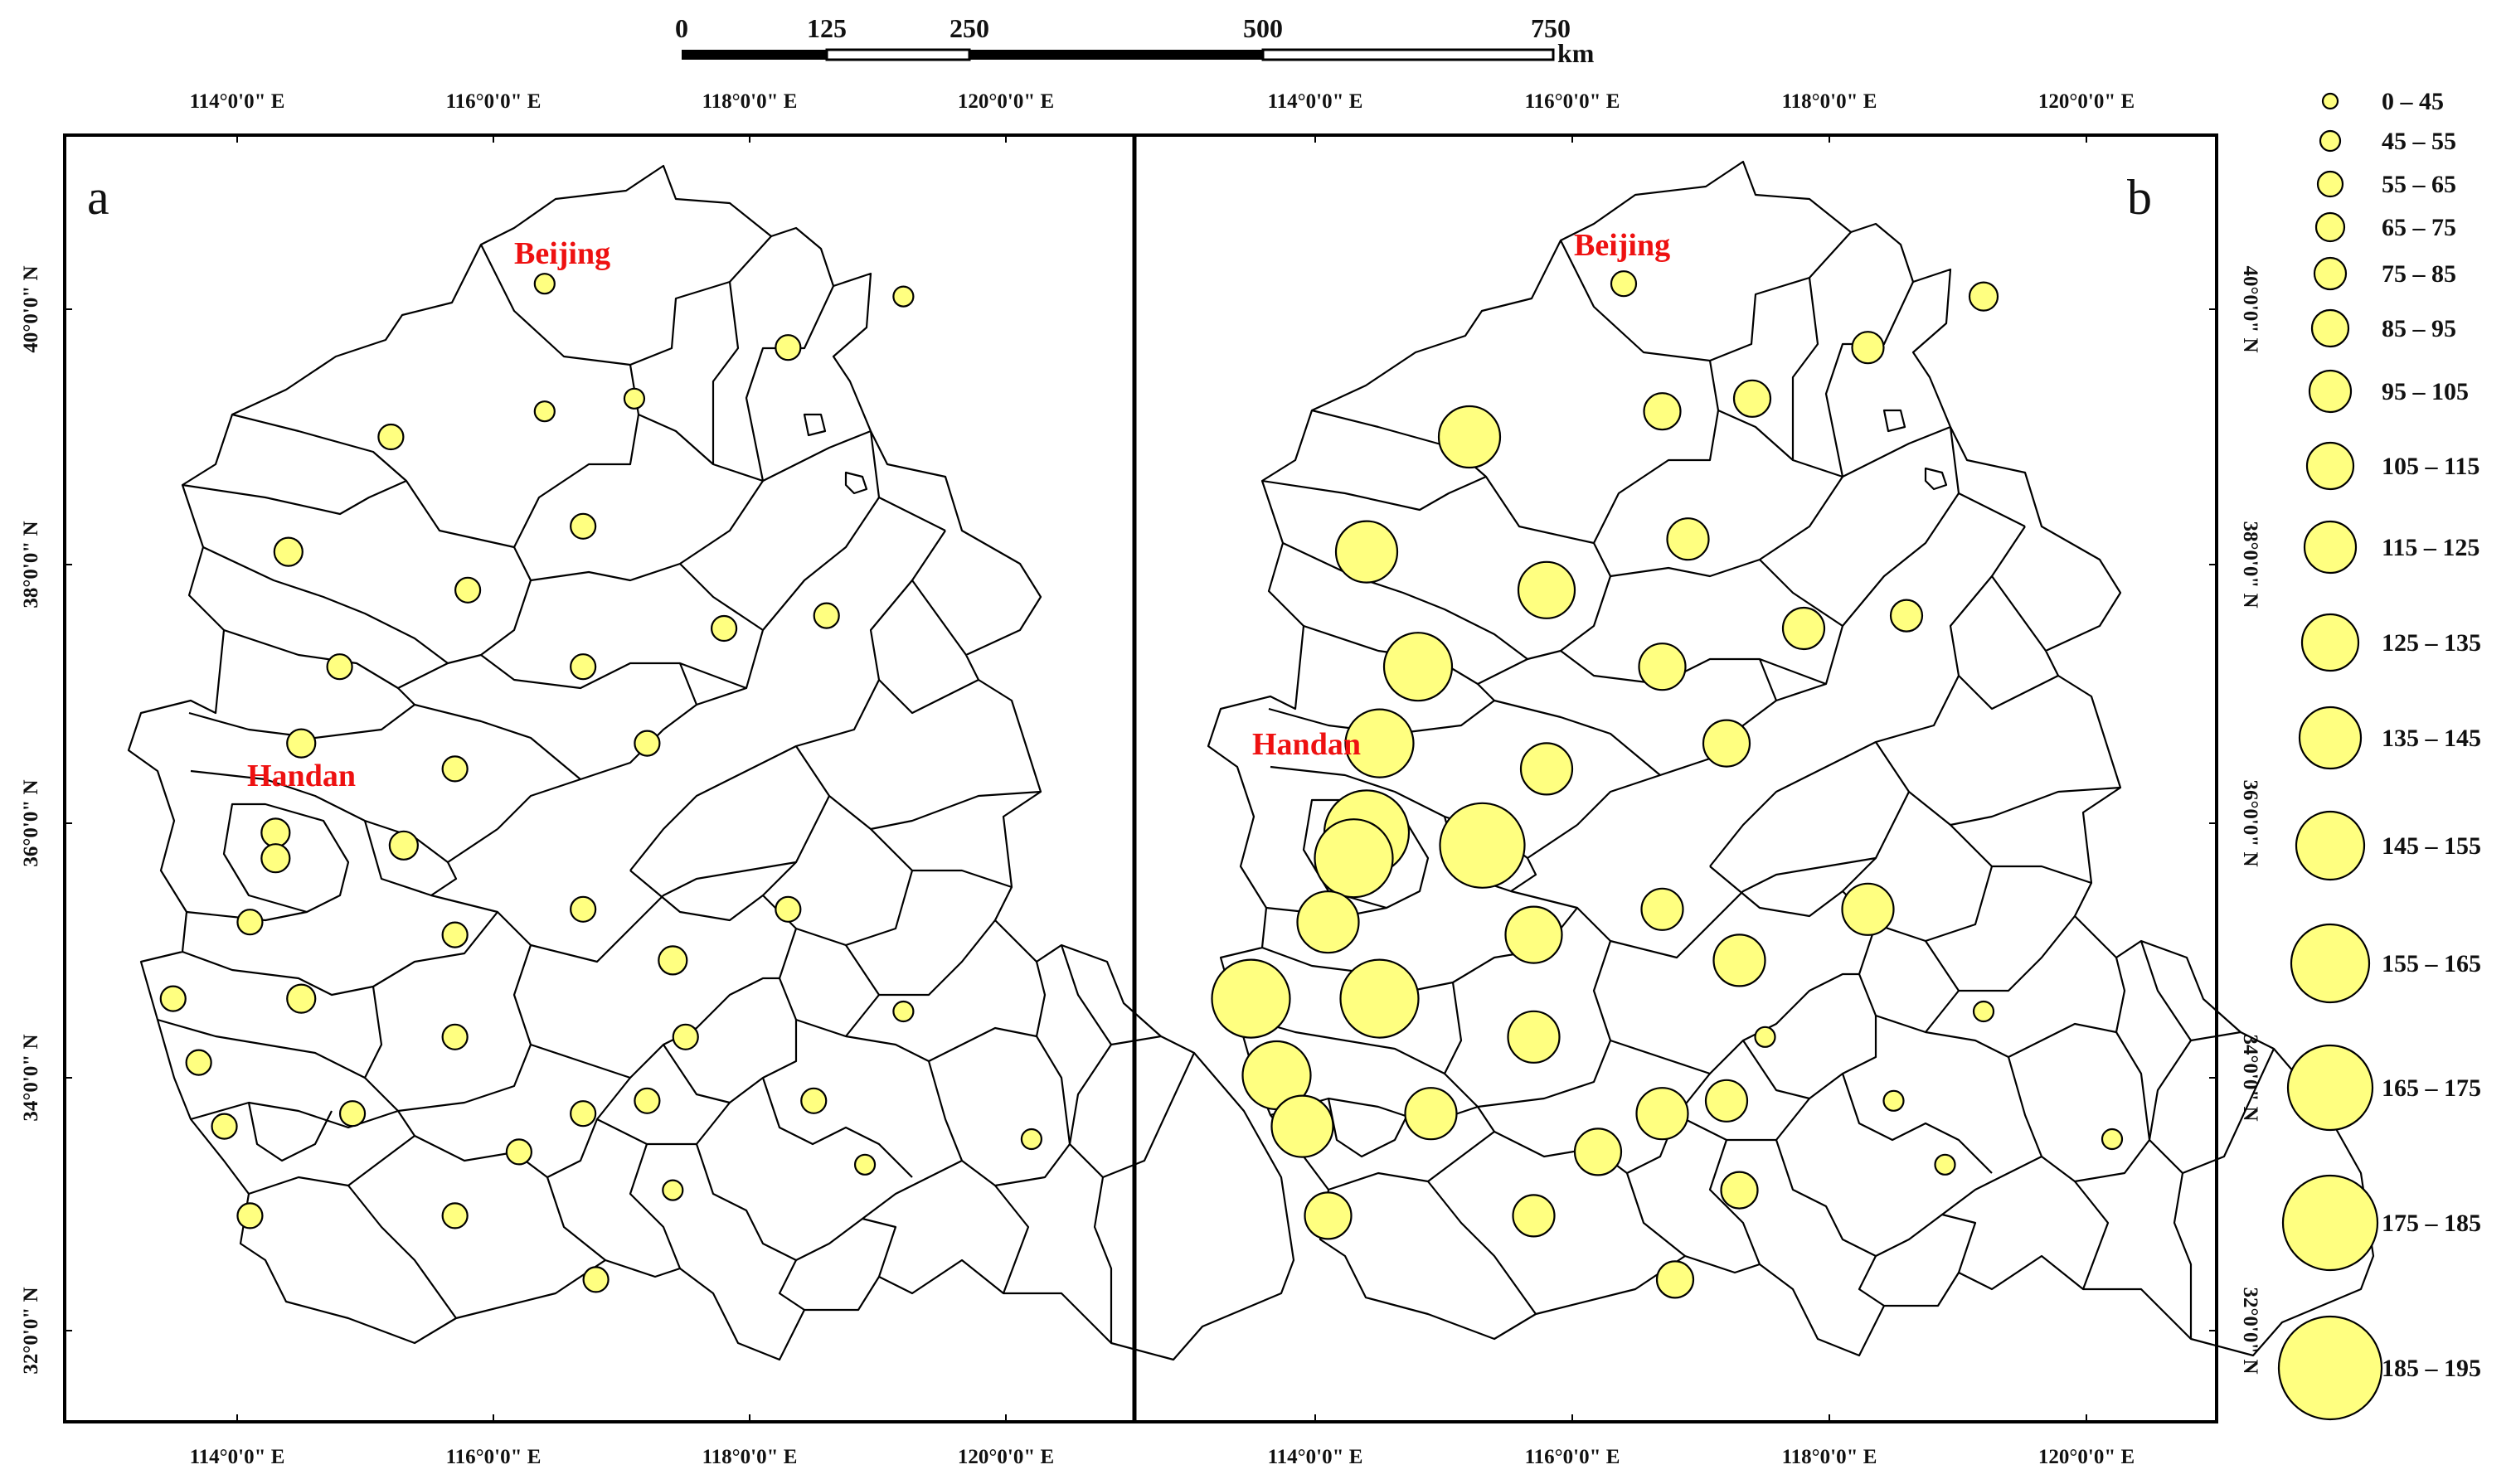 The width and height of the screenshot is (2511, 1484). What do you see at coordinates (1830, 1457) in the screenshot?
I see `lon-label-118-b-bottom: 118°0'0" E` at bounding box center [1830, 1457].